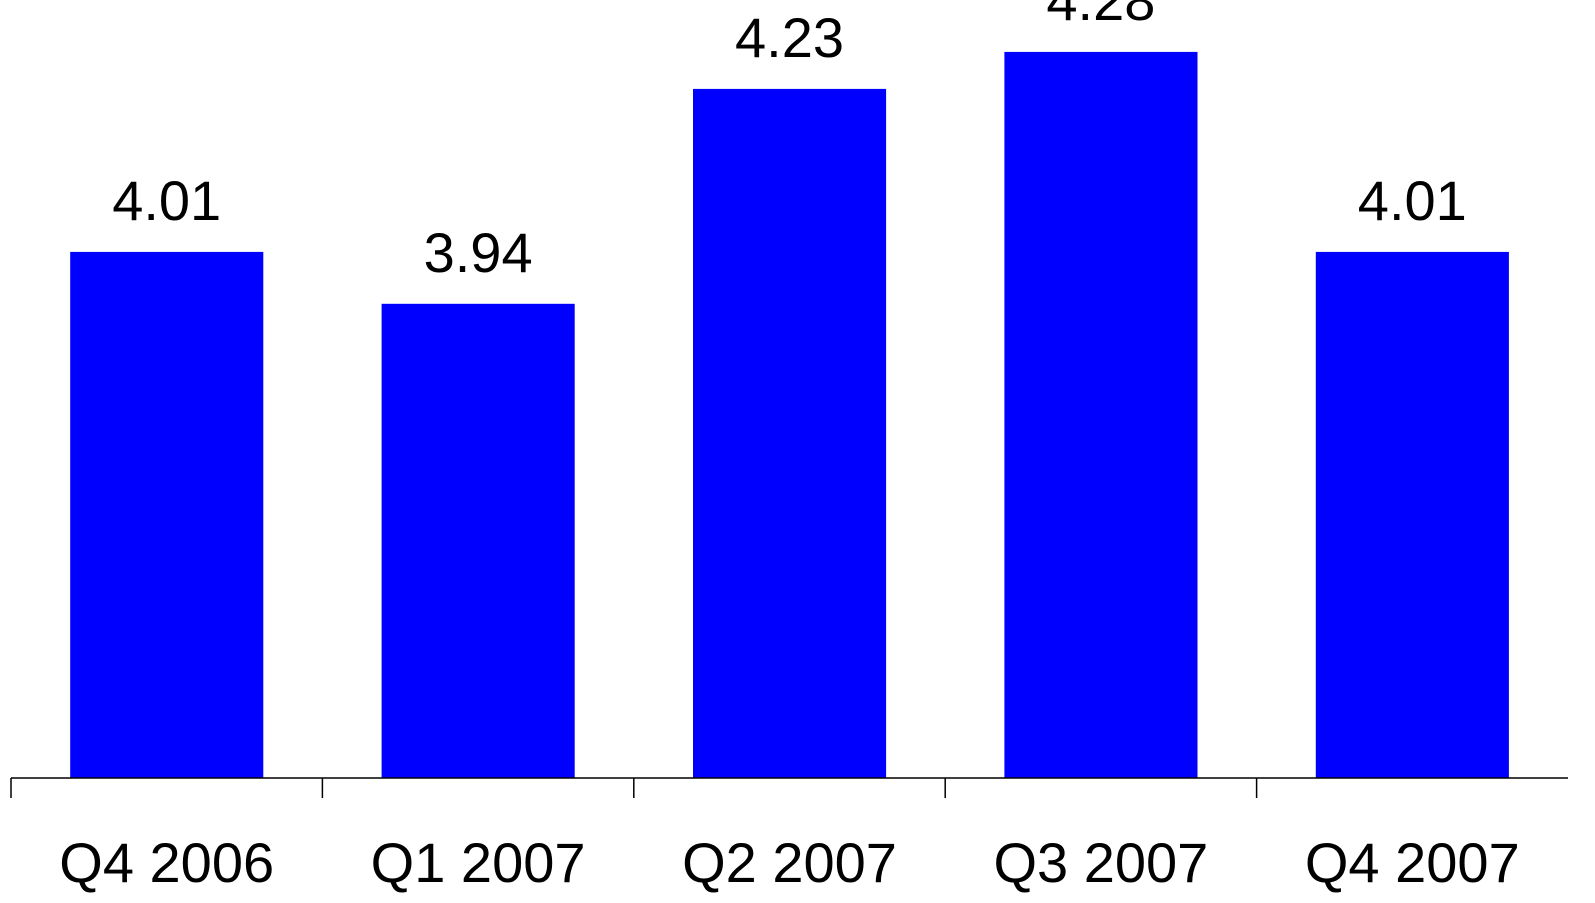 The height and width of the screenshot is (903, 1595). I want to click on category-label-4: Q4 2007, so click(1412, 862).